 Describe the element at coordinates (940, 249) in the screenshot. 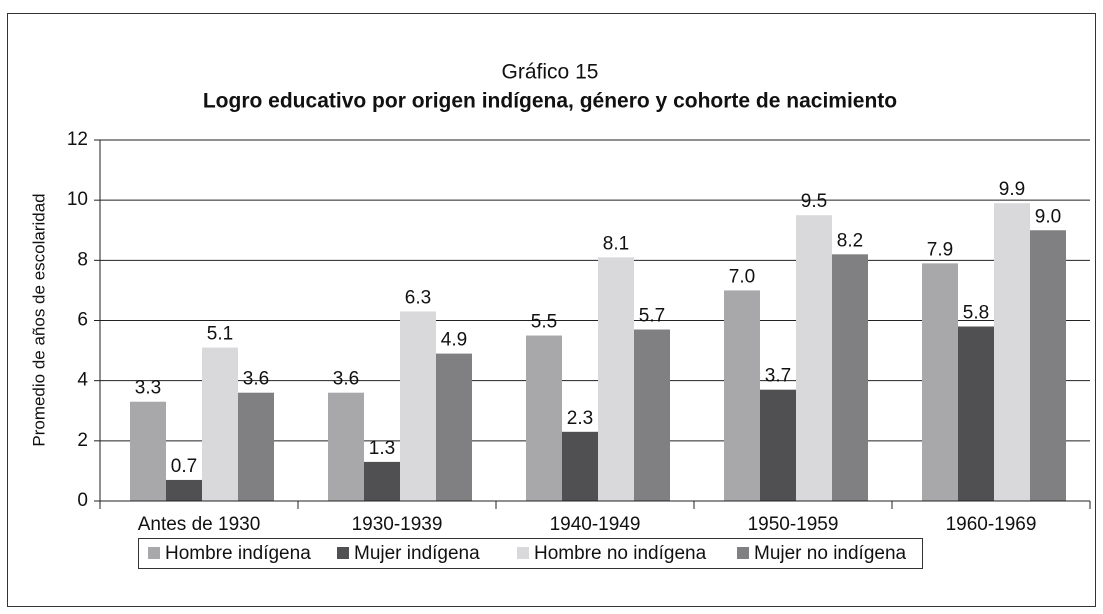

I see `value-label: 7.9` at that location.